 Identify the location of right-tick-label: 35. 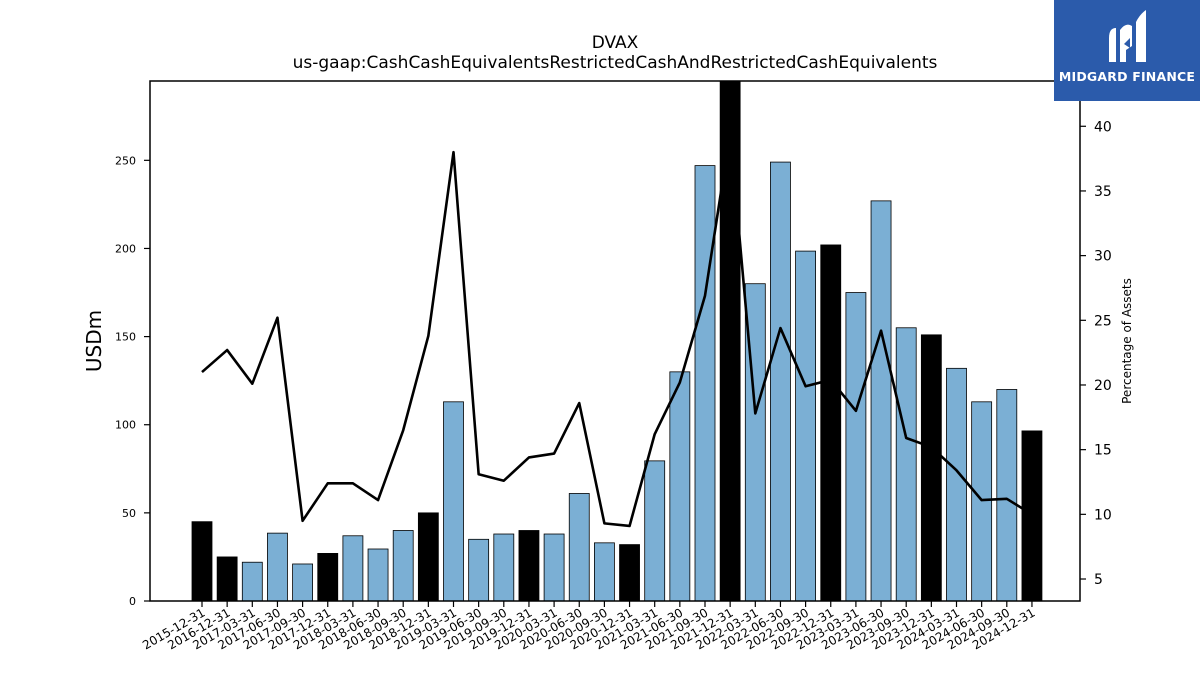
(1103, 192).